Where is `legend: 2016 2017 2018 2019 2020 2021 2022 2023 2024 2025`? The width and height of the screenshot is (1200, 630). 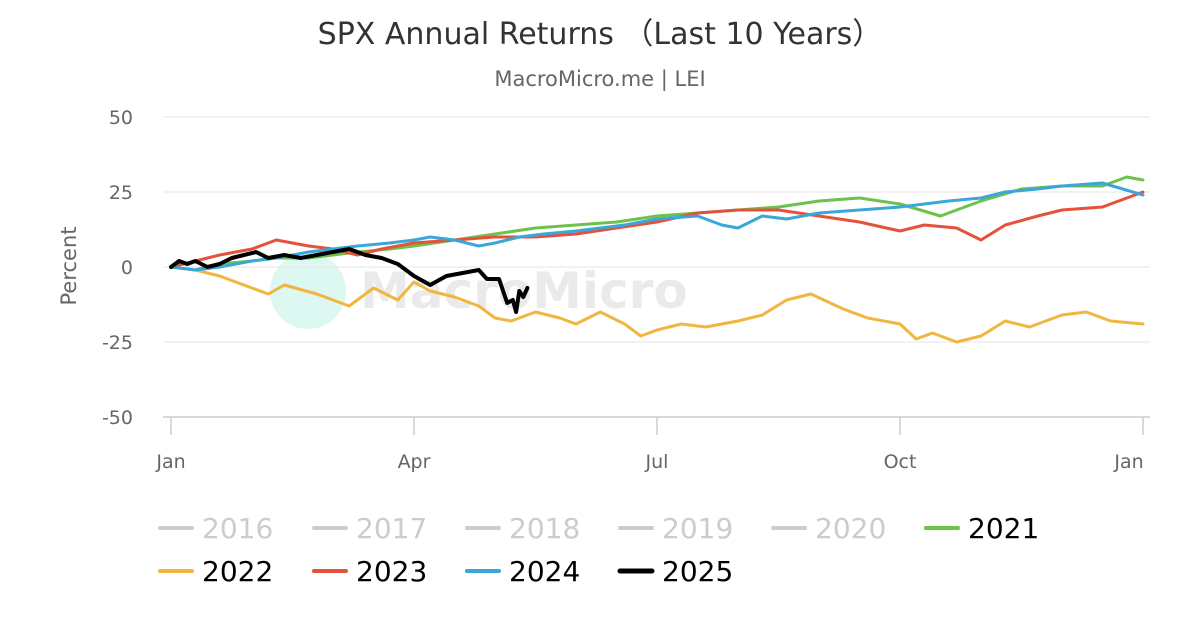
legend: 2016 2017 2018 2019 2020 2021 2022 2023 2024 2025 is located at coordinates (598, 550).